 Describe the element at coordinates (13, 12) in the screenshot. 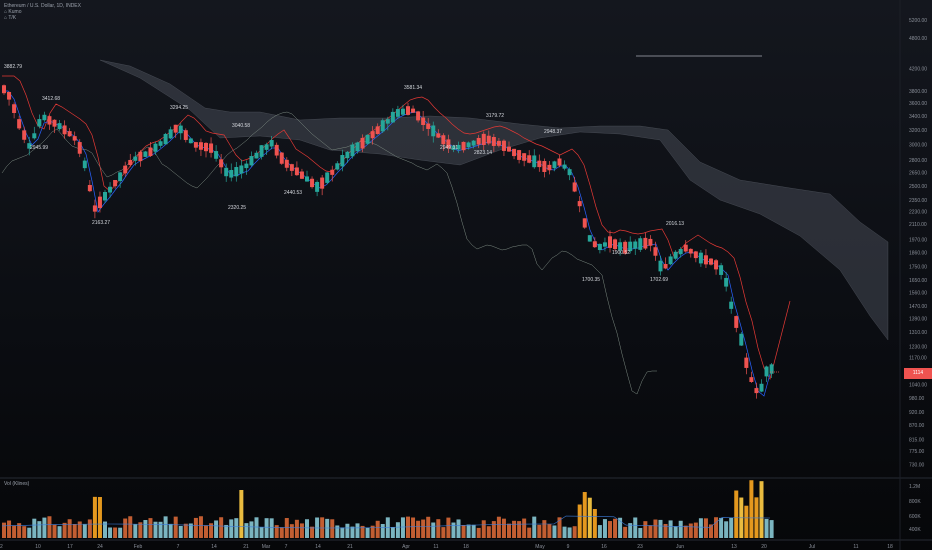

I see `kumo-indicator-label: ⌂ Kumo` at that location.